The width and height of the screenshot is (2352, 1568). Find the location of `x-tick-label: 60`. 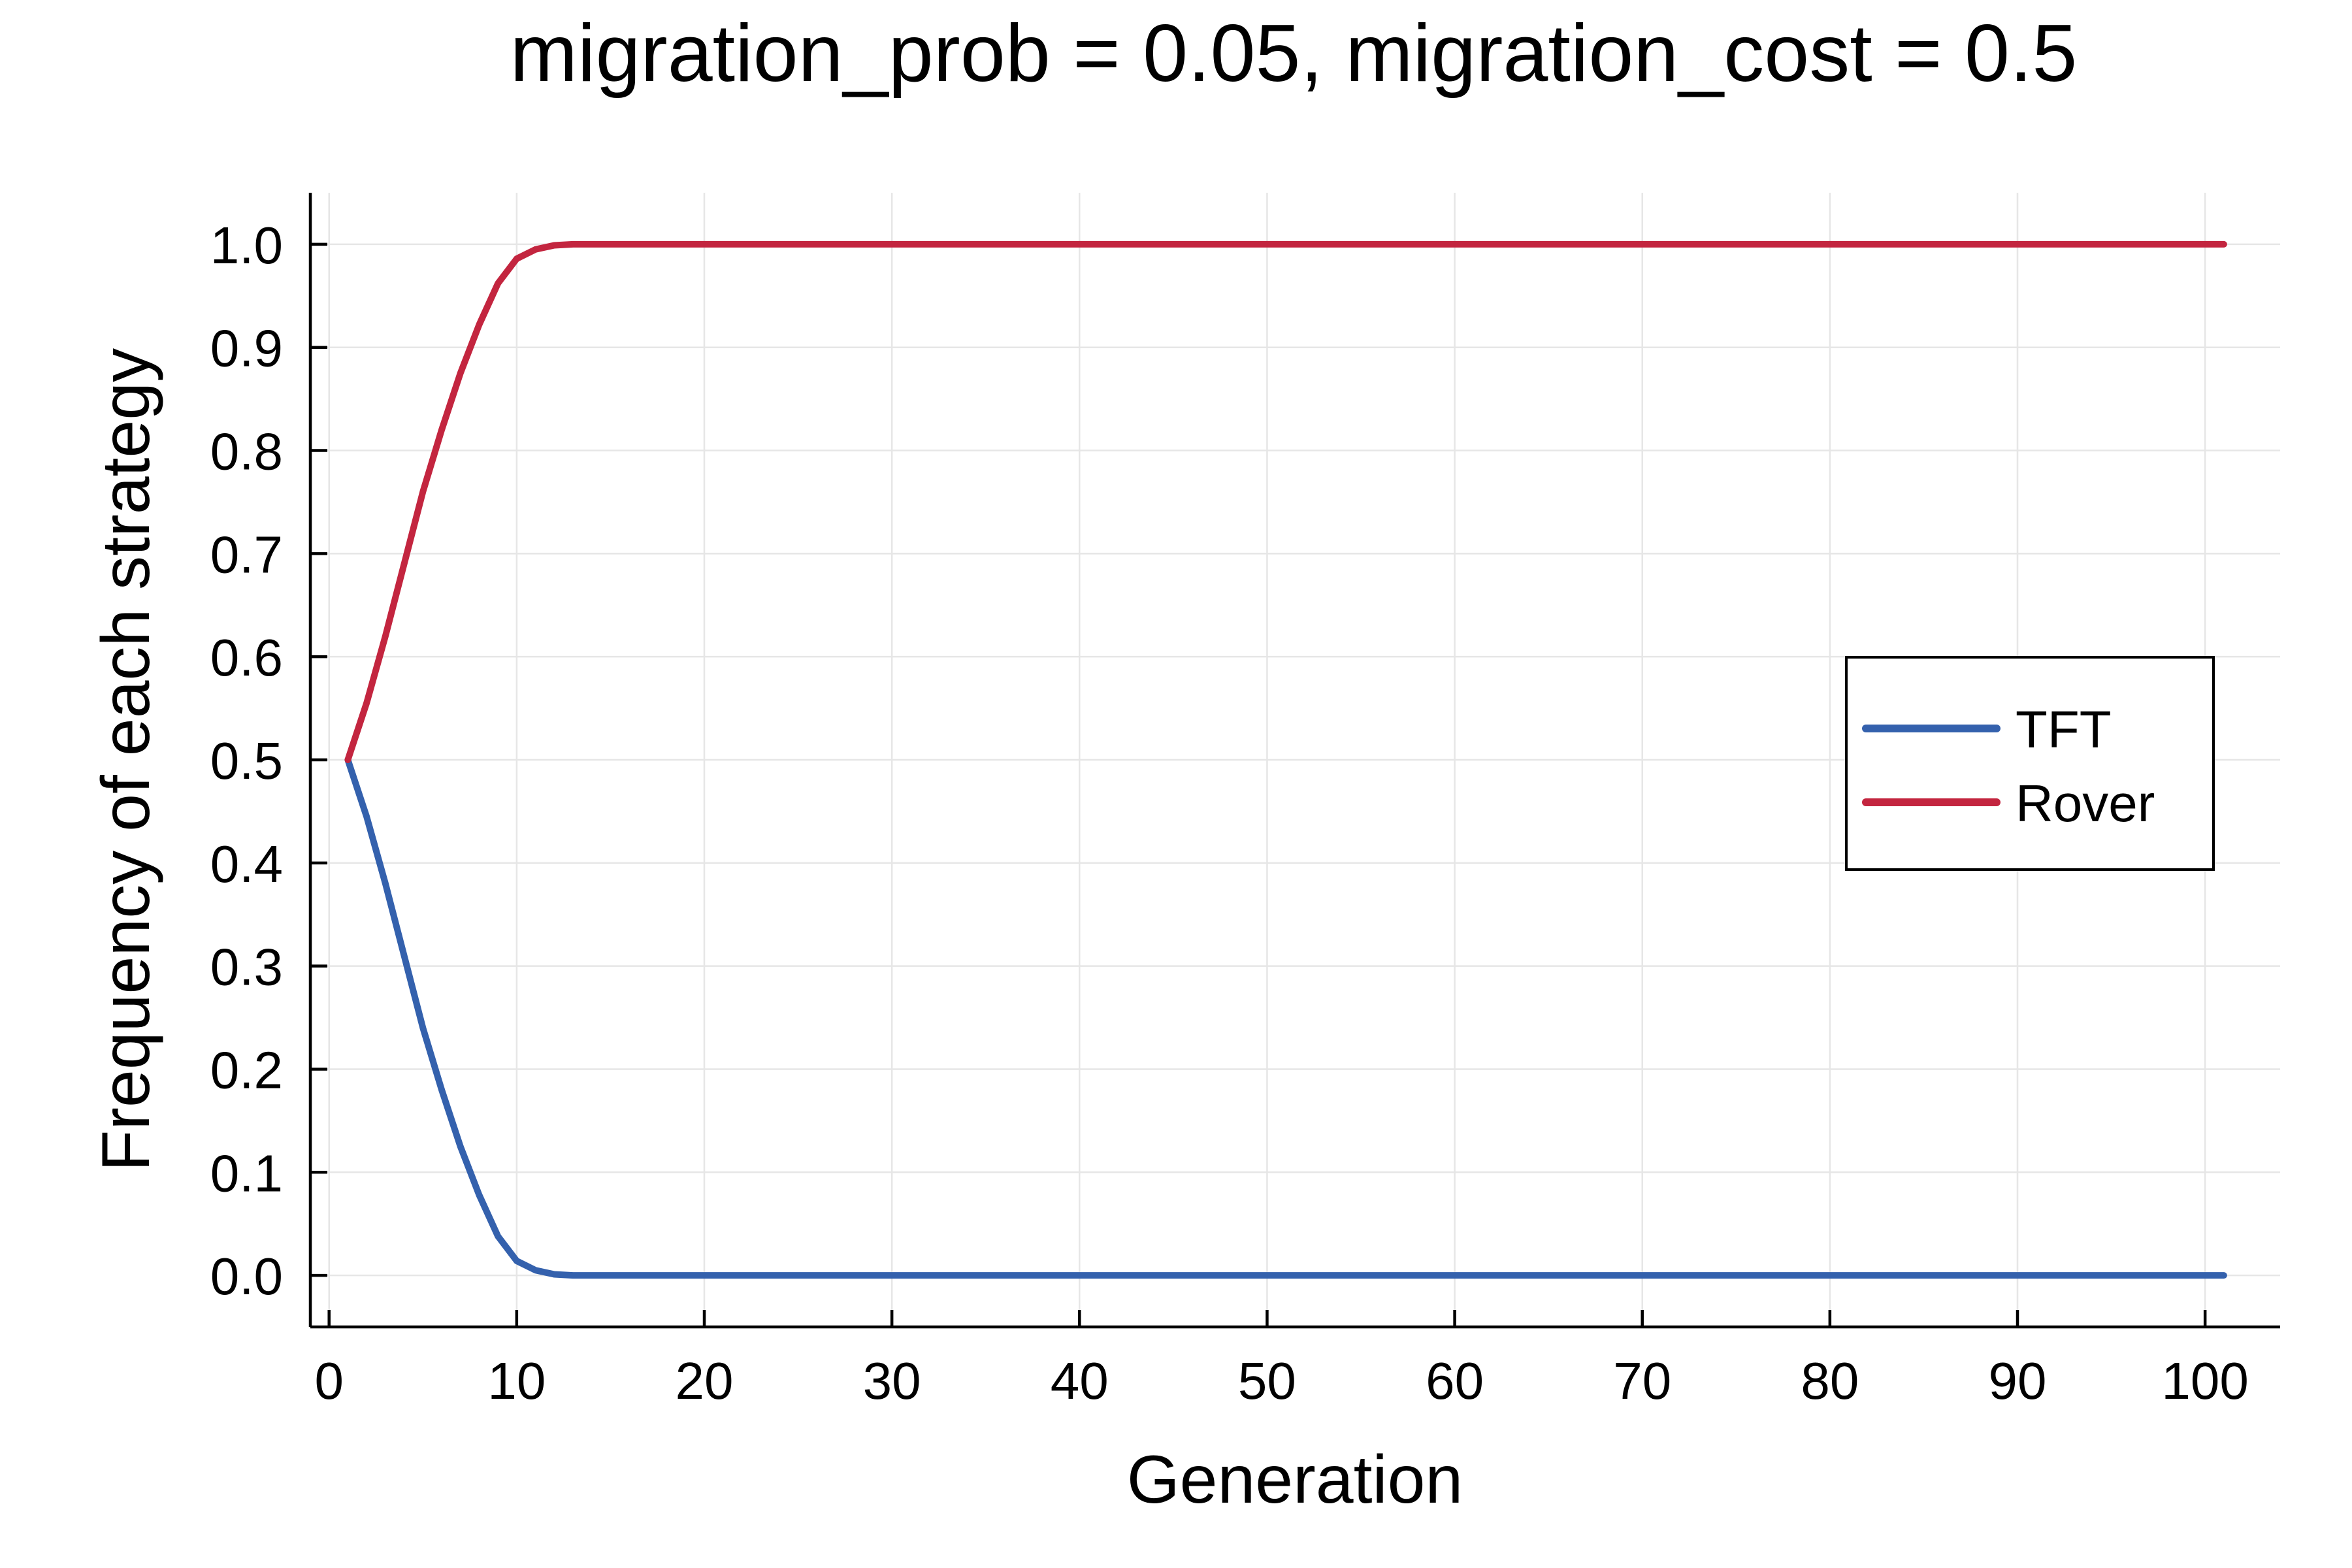

x-tick-label: 60 is located at coordinates (1455, 1381).